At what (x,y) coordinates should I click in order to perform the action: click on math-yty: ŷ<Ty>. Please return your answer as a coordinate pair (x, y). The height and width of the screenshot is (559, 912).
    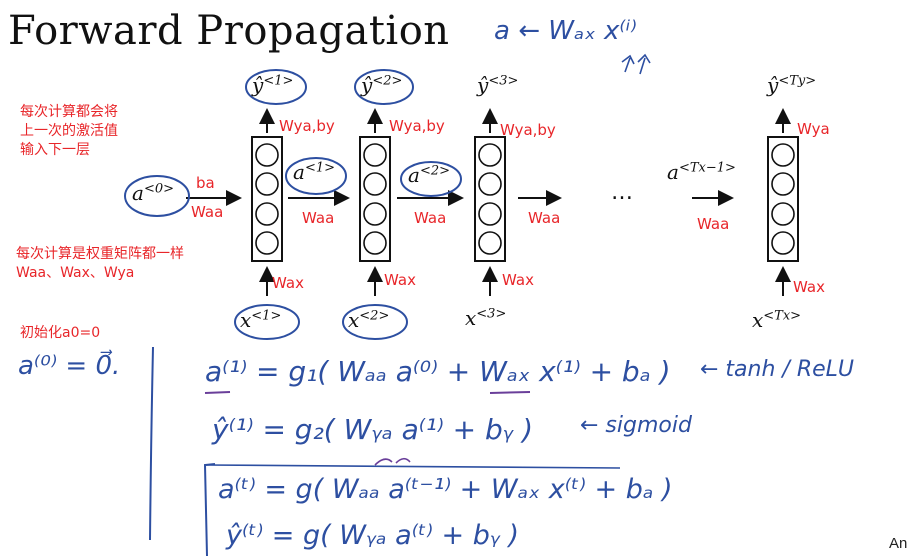
    Looking at the image, I should click on (792, 85).